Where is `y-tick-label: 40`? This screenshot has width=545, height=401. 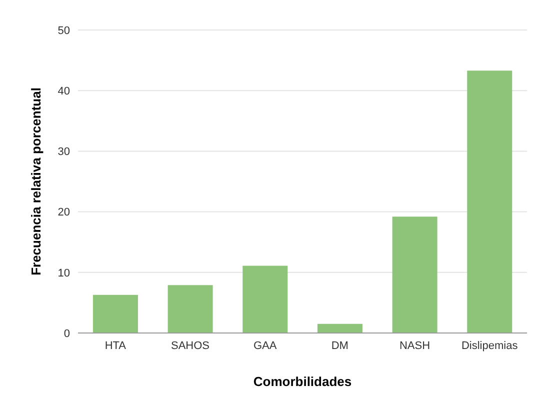 y-tick-label: 40 is located at coordinates (64, 92).